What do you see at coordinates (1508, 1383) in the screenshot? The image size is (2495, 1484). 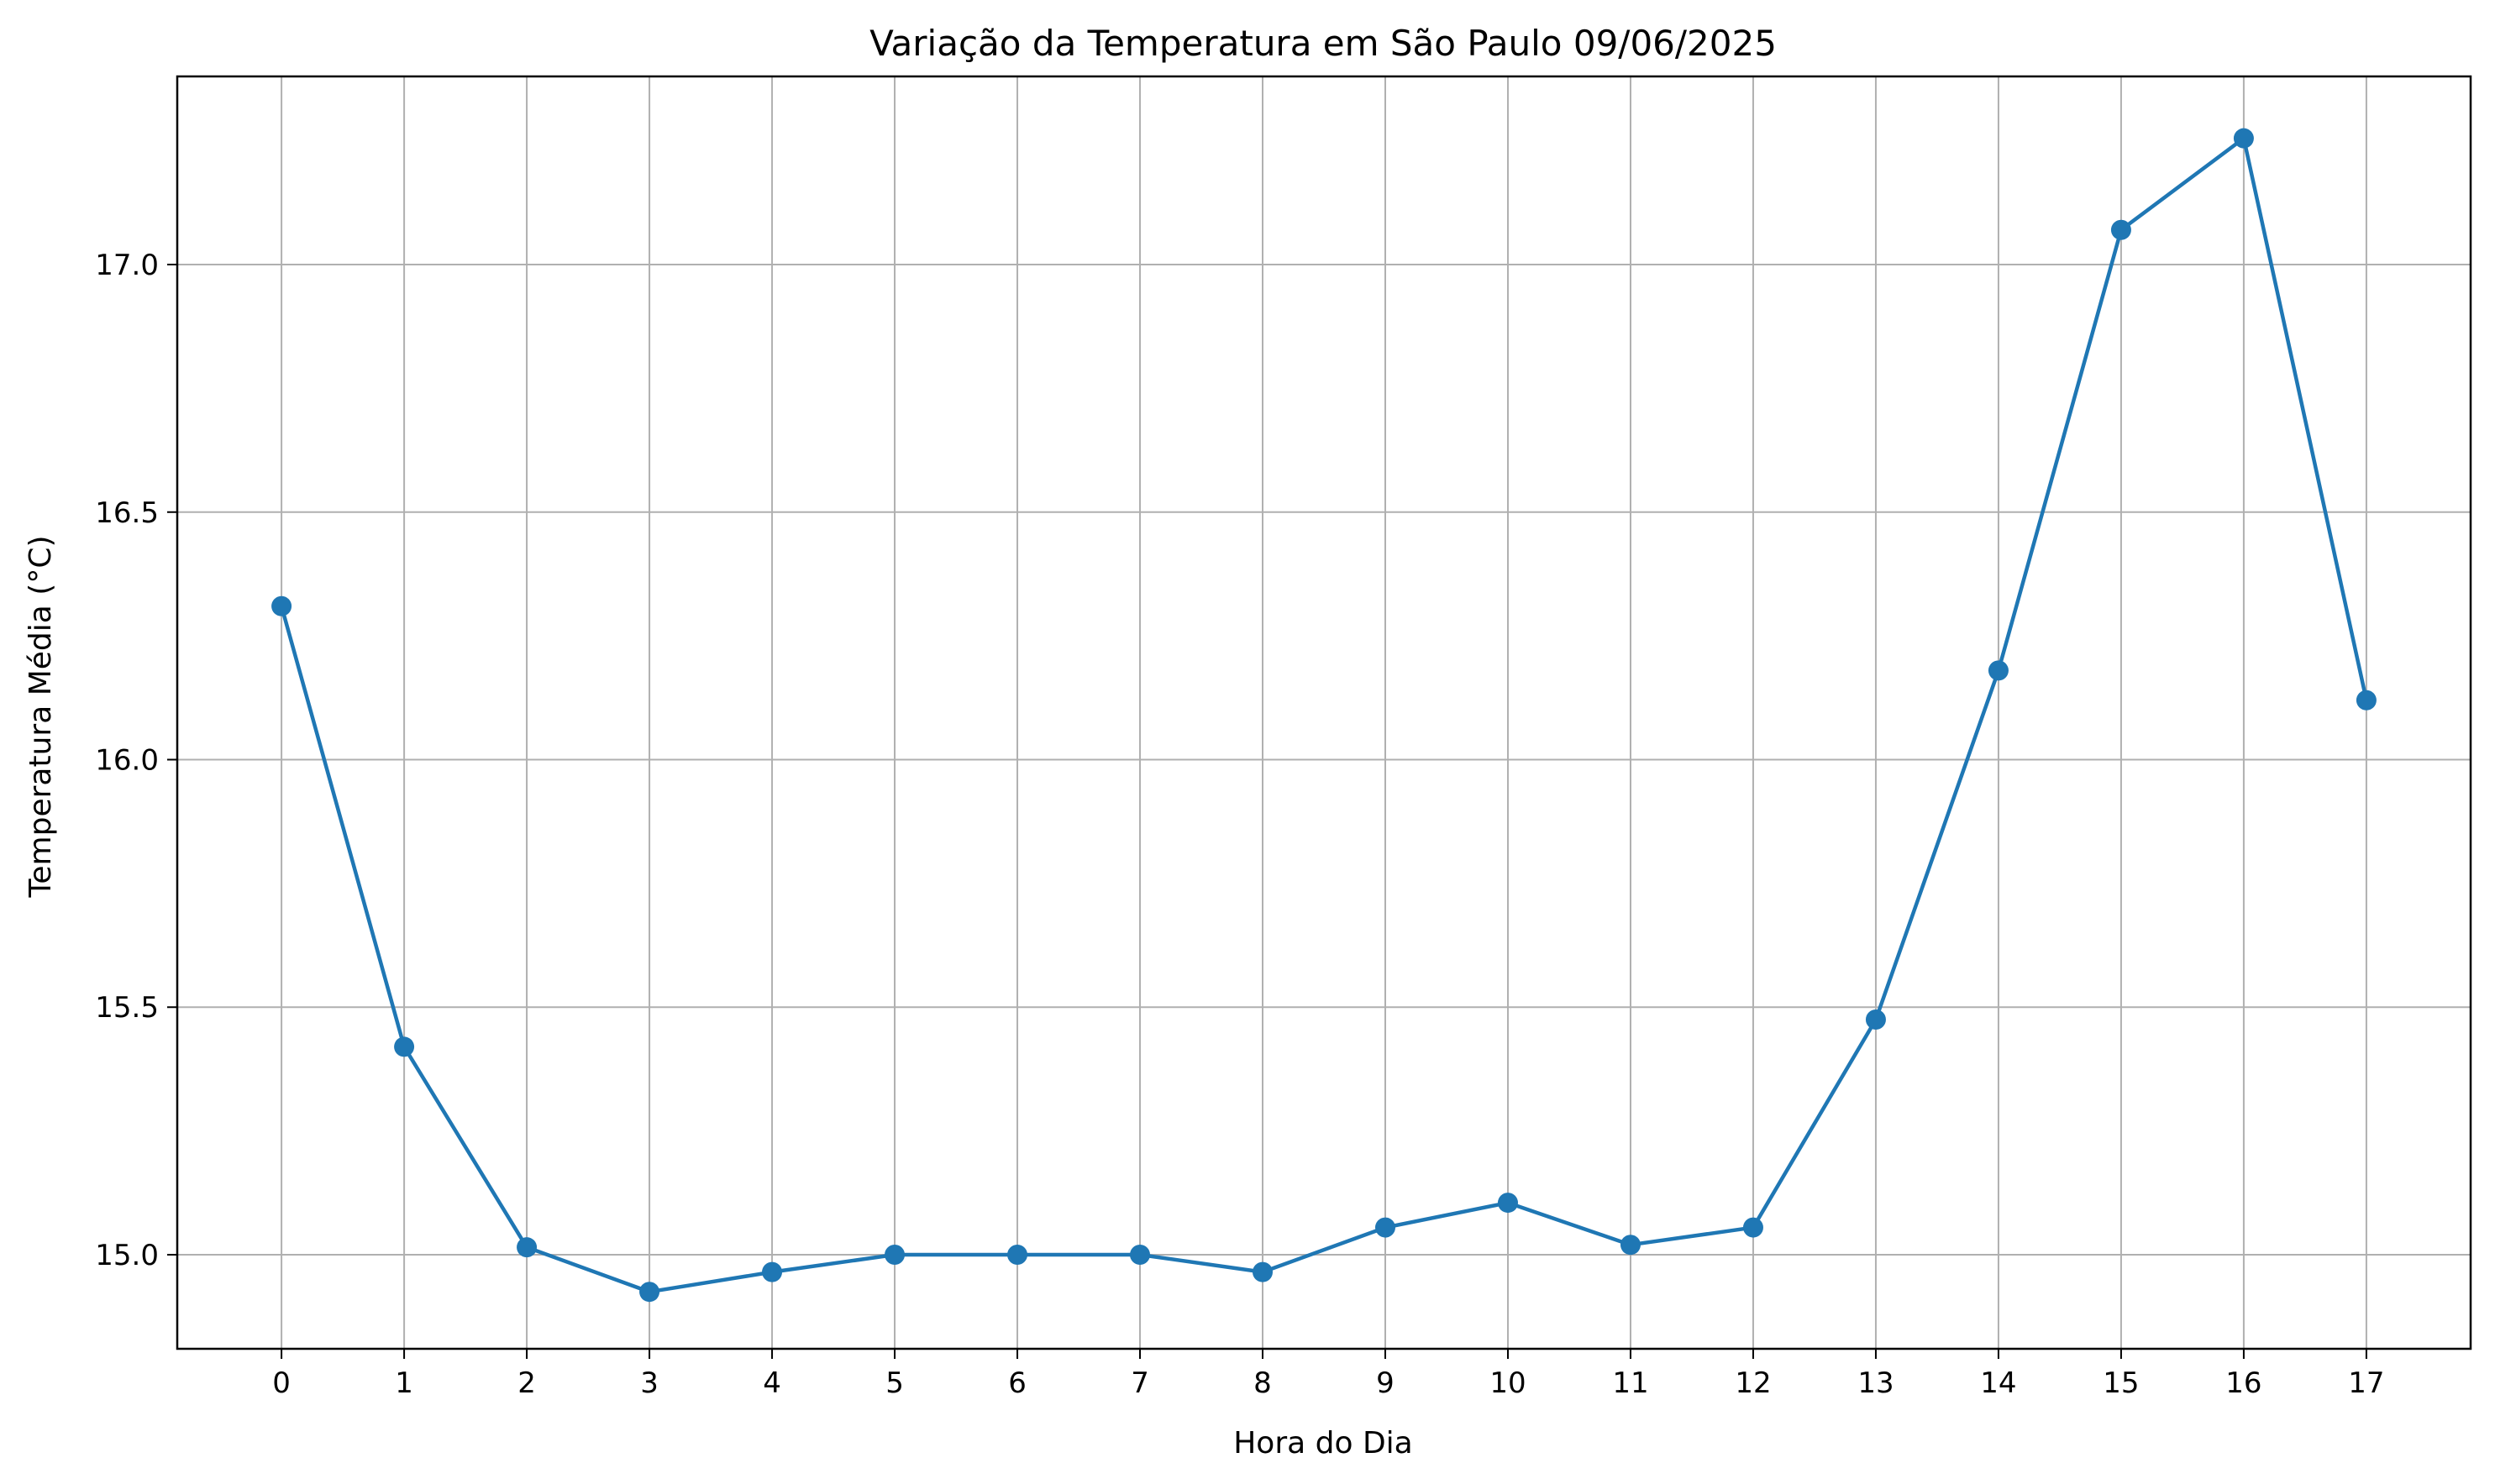 I see `x-tick-label: 10` at bounding box center [1508, 1383].